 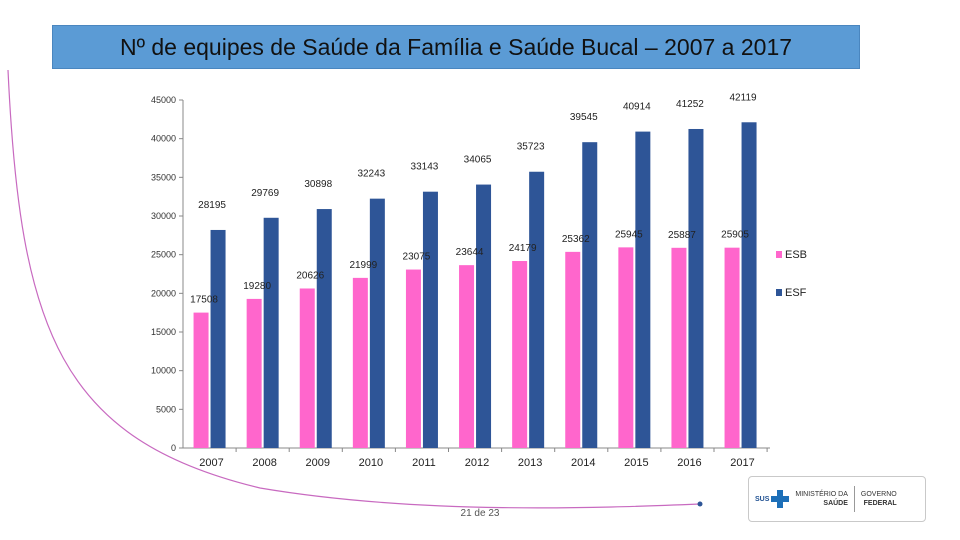 What do you see at coordinates (163, 100) in the screenshot?
I see `y-tick-label: 45000` at bounding box center [163, 100].